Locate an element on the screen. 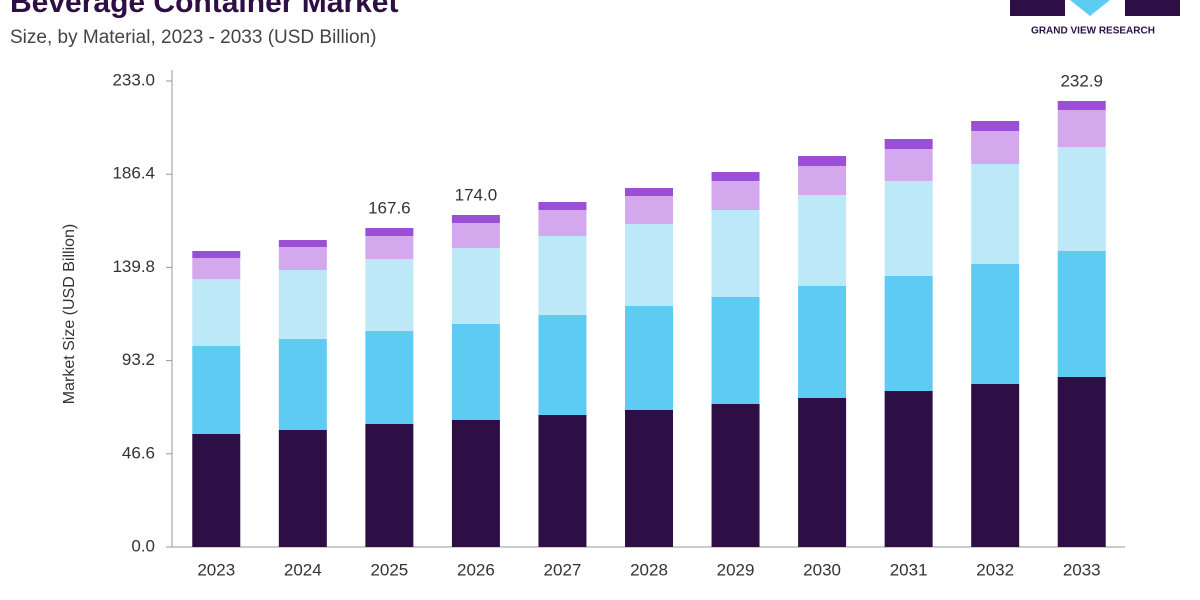 The height and width of the screenshot is (600, 1200). x-tick-label: 2030 is located at coordinates (822, 569).